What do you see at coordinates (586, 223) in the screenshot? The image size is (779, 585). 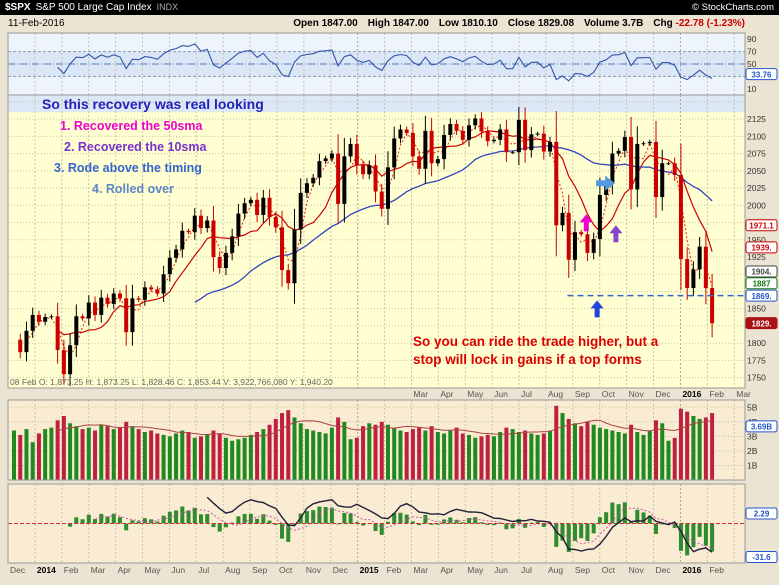 I see `magenta-up-arrow` at bounding box center [586, 223].